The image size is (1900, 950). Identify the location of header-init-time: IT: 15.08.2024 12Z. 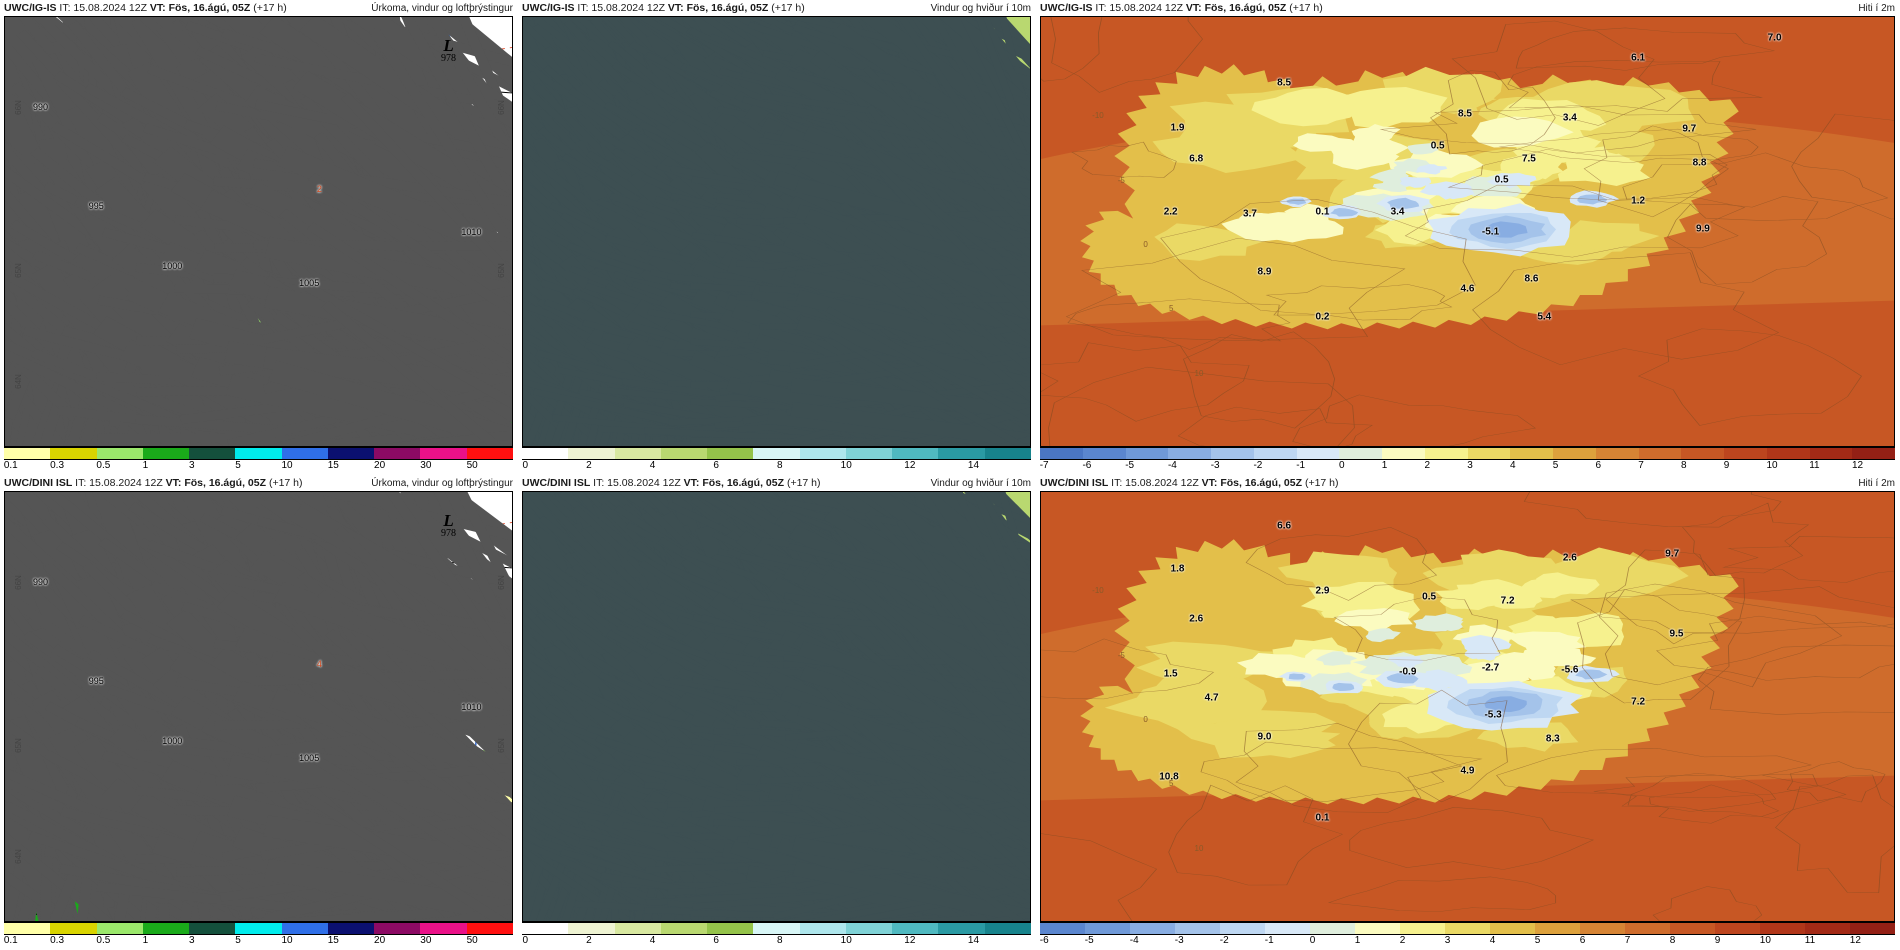
(119, 483).